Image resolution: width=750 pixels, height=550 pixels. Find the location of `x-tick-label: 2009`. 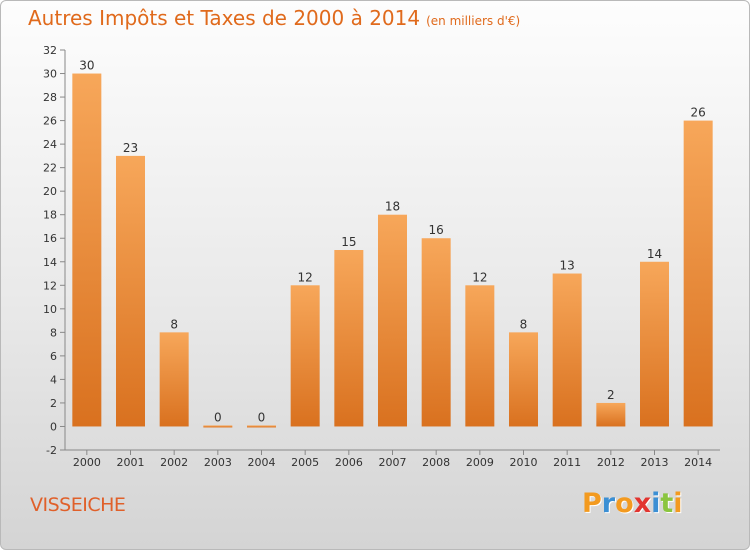

x-tick-label: 2009 is located at coordinates (480, 462).